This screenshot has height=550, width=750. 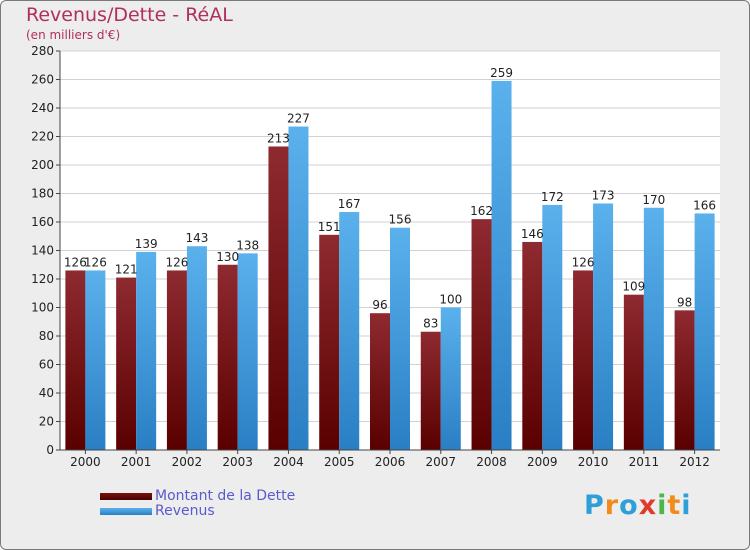 I want to click on x-tick-label: 2005, so click(x=339, y=462).